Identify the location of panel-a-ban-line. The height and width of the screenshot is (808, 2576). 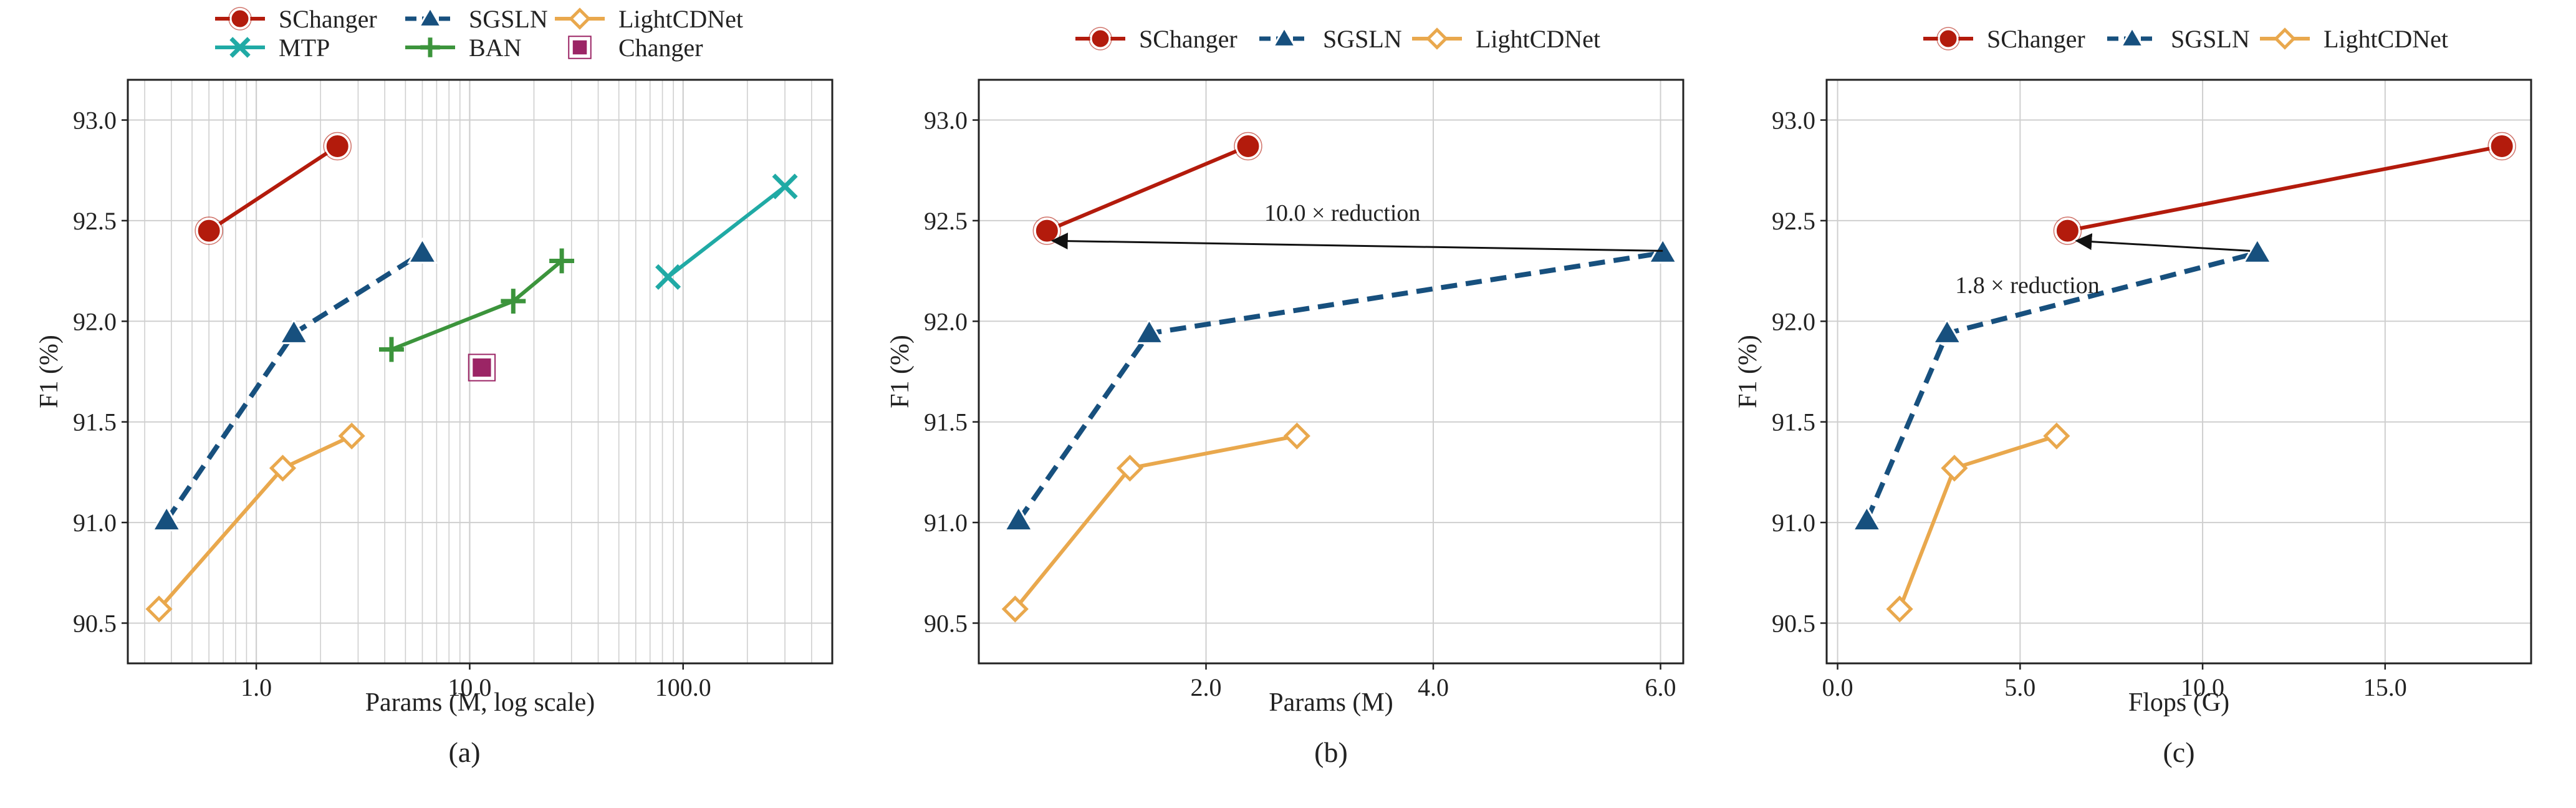
(476, 305).